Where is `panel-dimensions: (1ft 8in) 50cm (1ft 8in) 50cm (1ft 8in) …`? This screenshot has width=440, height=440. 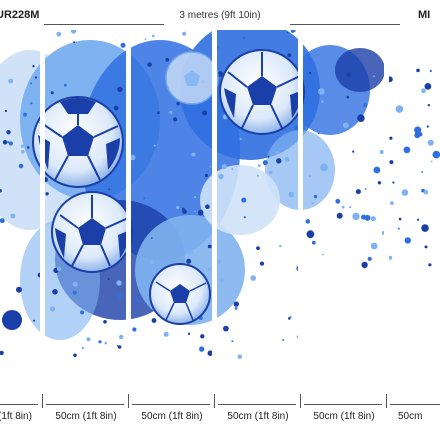
panel-dimensions: (1ft 8in) 50cm (1ft 8in) 50cm (1ft 8in) … is located at coordinates (220, 410).